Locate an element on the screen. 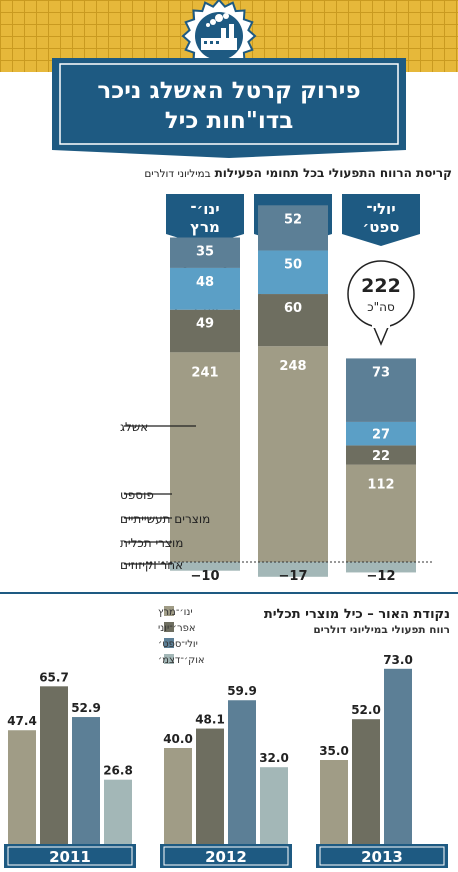  section2-subtitle: רווח תפעולי במיליוני דולרים is located at coordinates (381, 630).